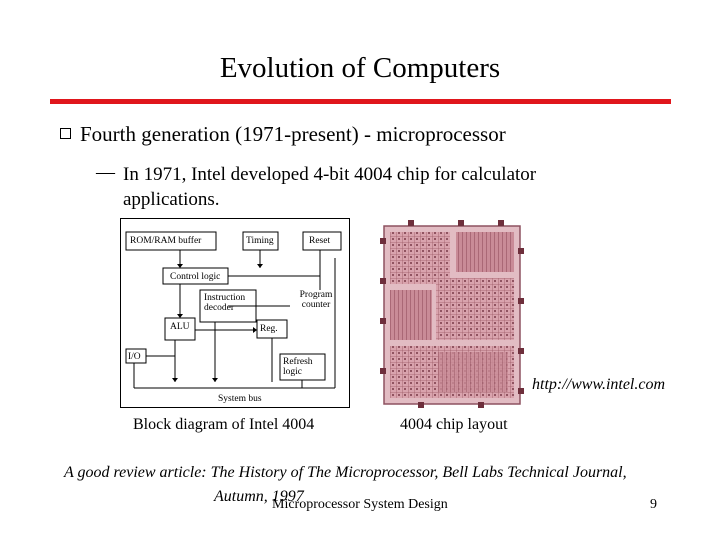 The width and height of the screenshot is (720, 540). What do you see at coordinates (599, 384) in the screenshot?
I see `intel-url-link: http://www.intel.com` at bounding box center [599, 384].